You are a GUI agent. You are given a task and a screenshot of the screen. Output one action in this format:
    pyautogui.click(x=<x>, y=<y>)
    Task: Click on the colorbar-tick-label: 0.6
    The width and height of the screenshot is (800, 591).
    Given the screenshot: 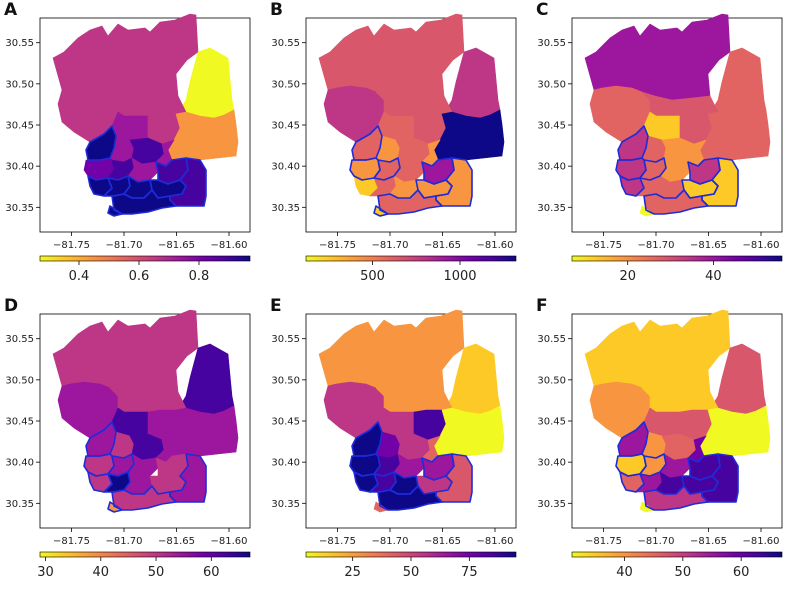 What is the action you would take?
    pyautogui.click(x=139, y=276)
    